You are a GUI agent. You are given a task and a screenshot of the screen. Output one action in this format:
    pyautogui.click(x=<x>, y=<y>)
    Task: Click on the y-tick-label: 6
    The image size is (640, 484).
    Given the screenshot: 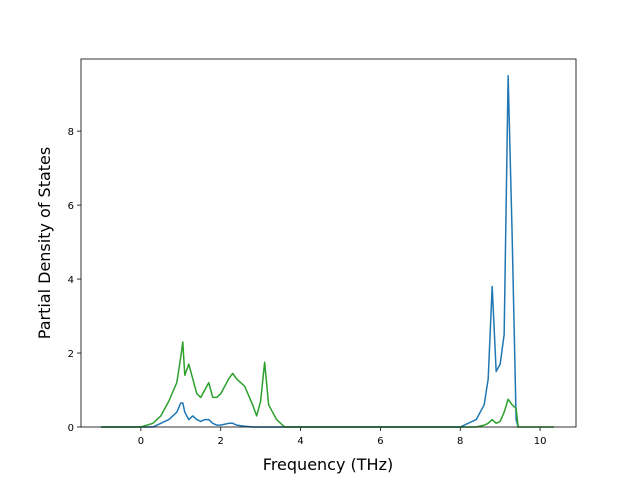 What is the action you would take?
    pyautogui.click(x=71, y=206)
    